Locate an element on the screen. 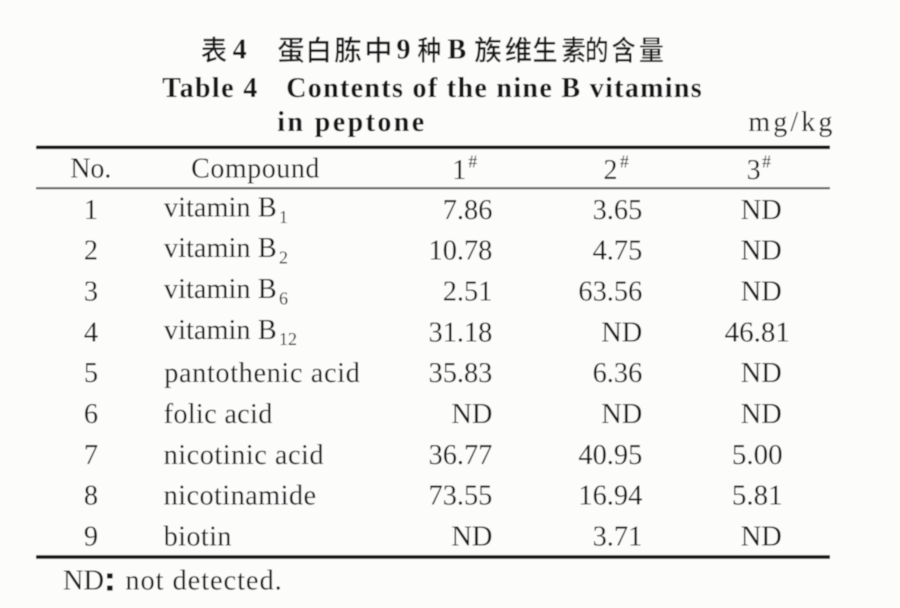 The height and width of the screenshot is (608, 900). svg-text: pantothenic acid is located at coordinates (262, 373).